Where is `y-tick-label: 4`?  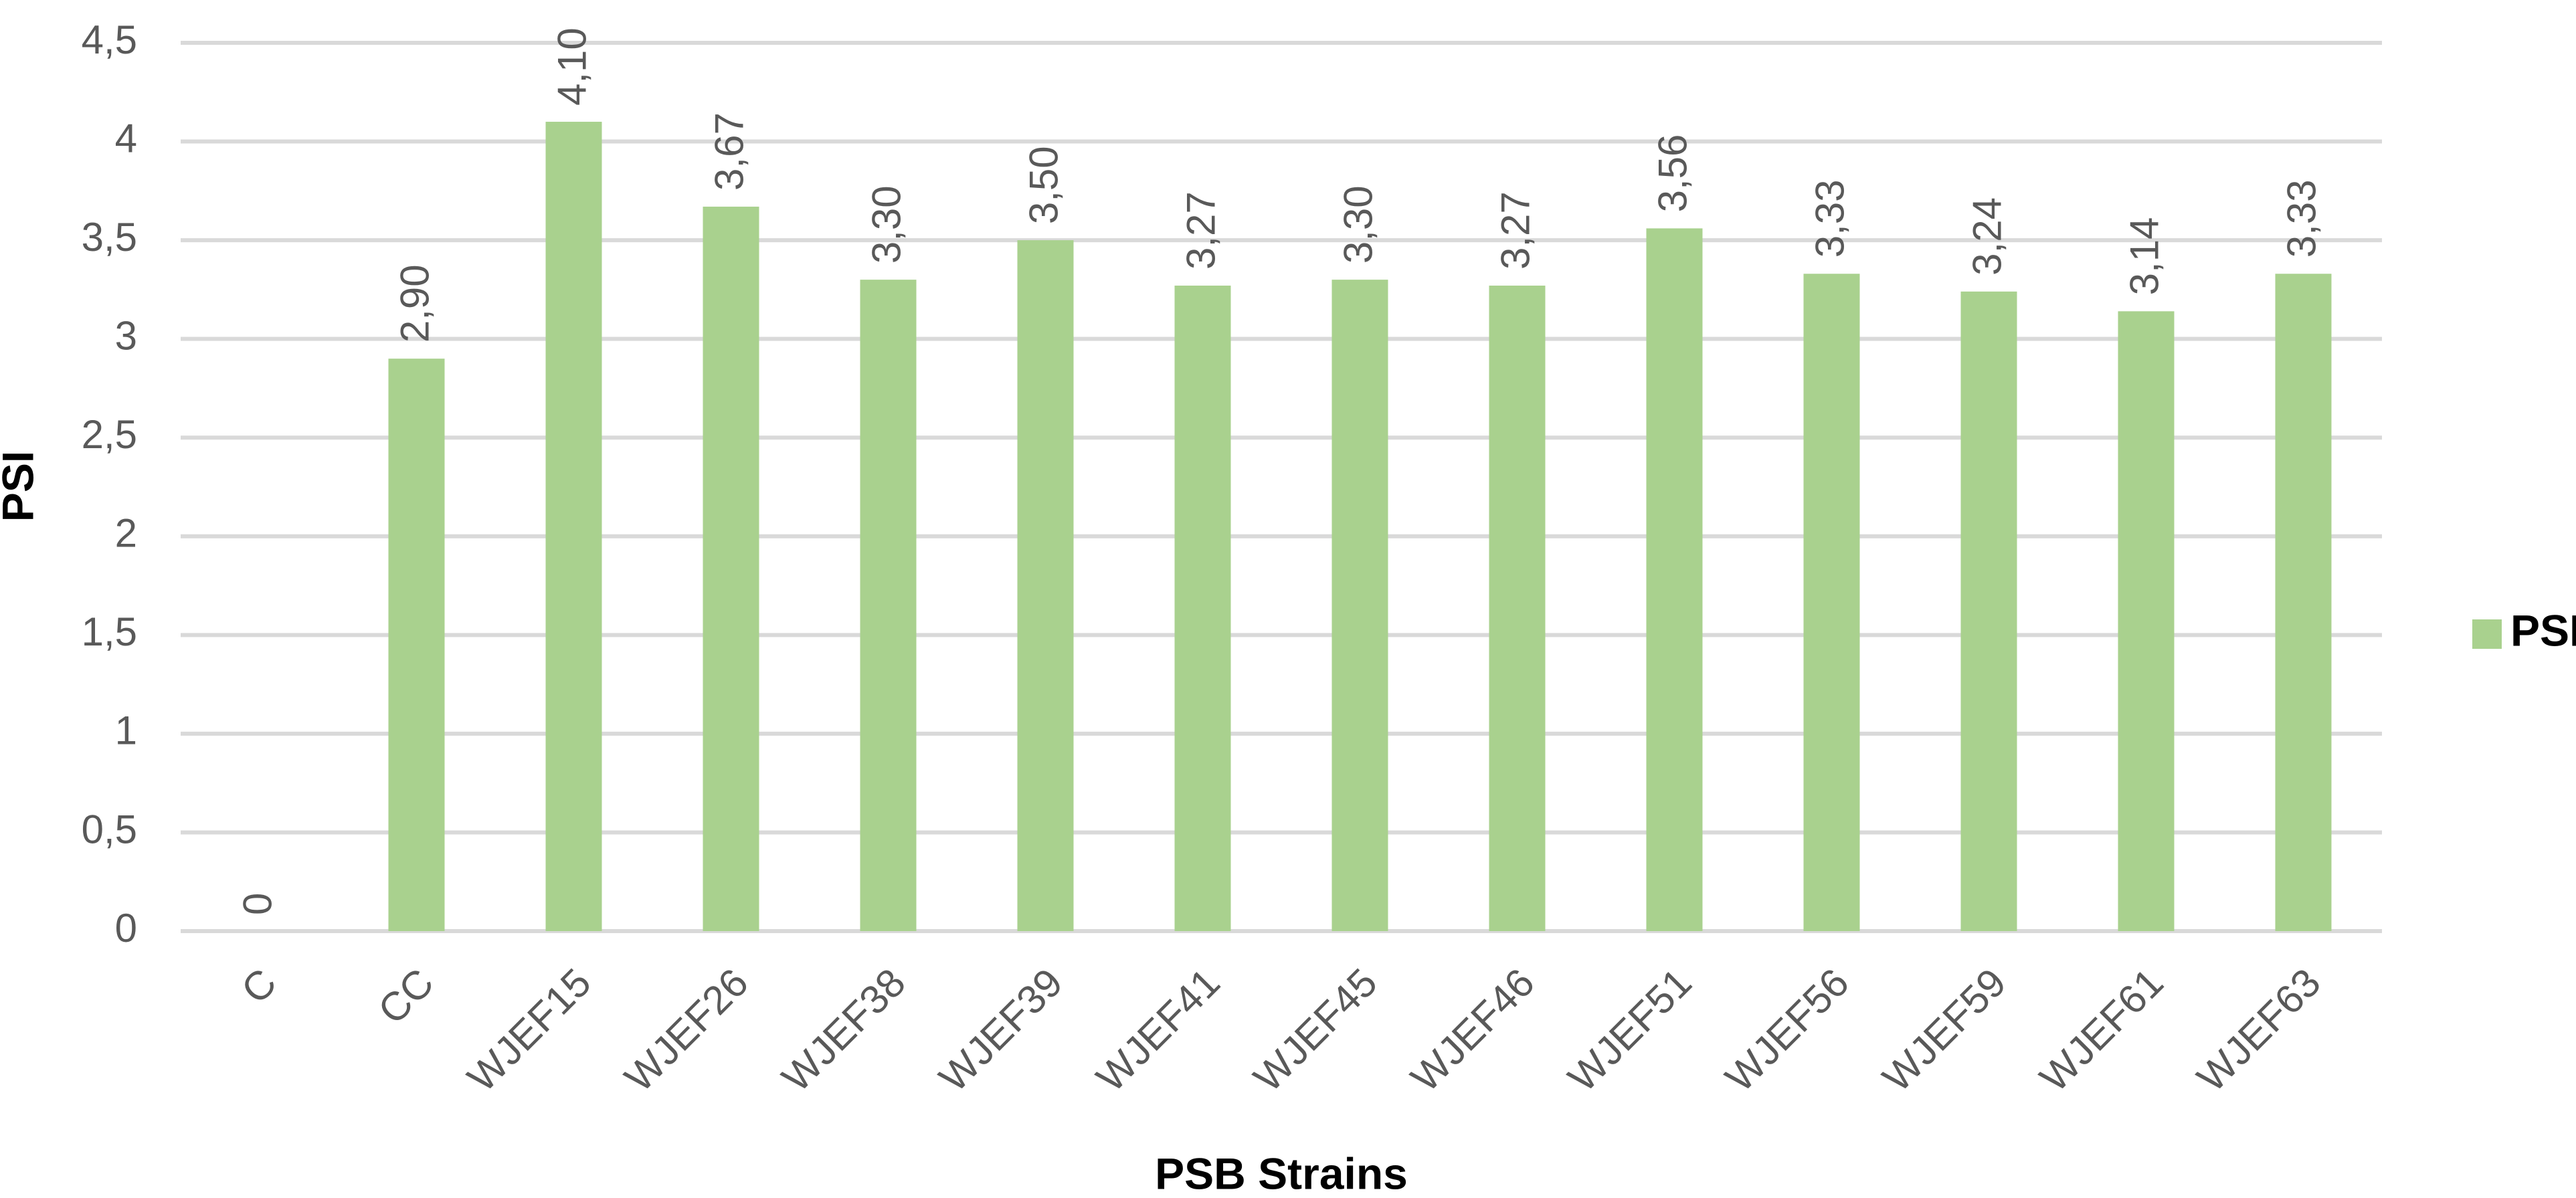
y-tick-label: 4 is located at coordinates (126, 138).